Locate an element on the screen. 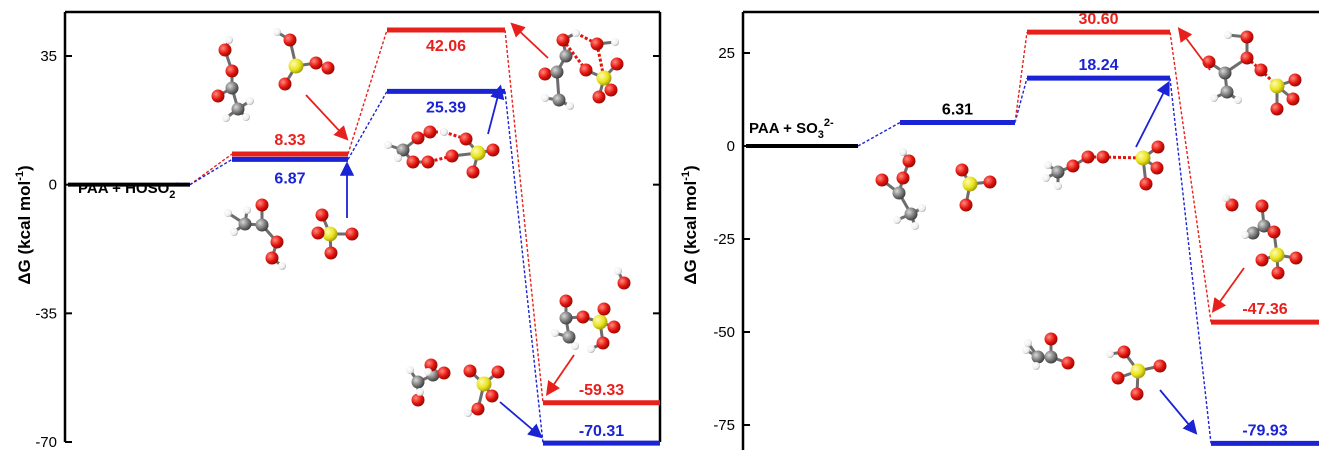  y-tick-label-left-1: 0 is located at coordinates (53, 185).